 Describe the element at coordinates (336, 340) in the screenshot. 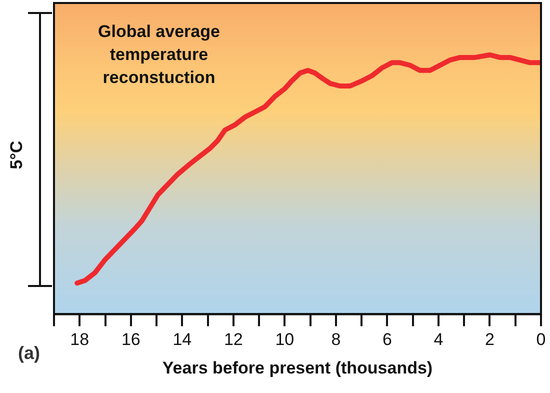

I see `x-tick-label: 8` at that location.